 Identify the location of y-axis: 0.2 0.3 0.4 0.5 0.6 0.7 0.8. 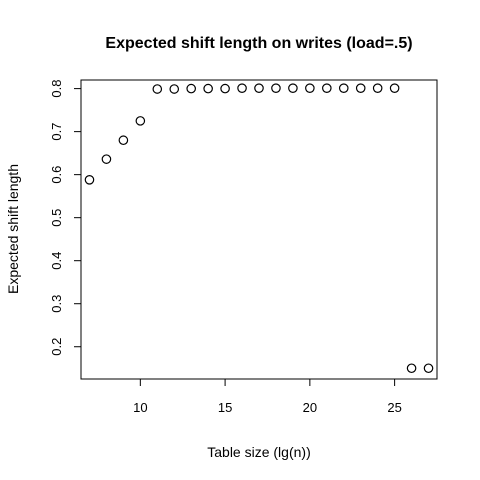
(65, 218).